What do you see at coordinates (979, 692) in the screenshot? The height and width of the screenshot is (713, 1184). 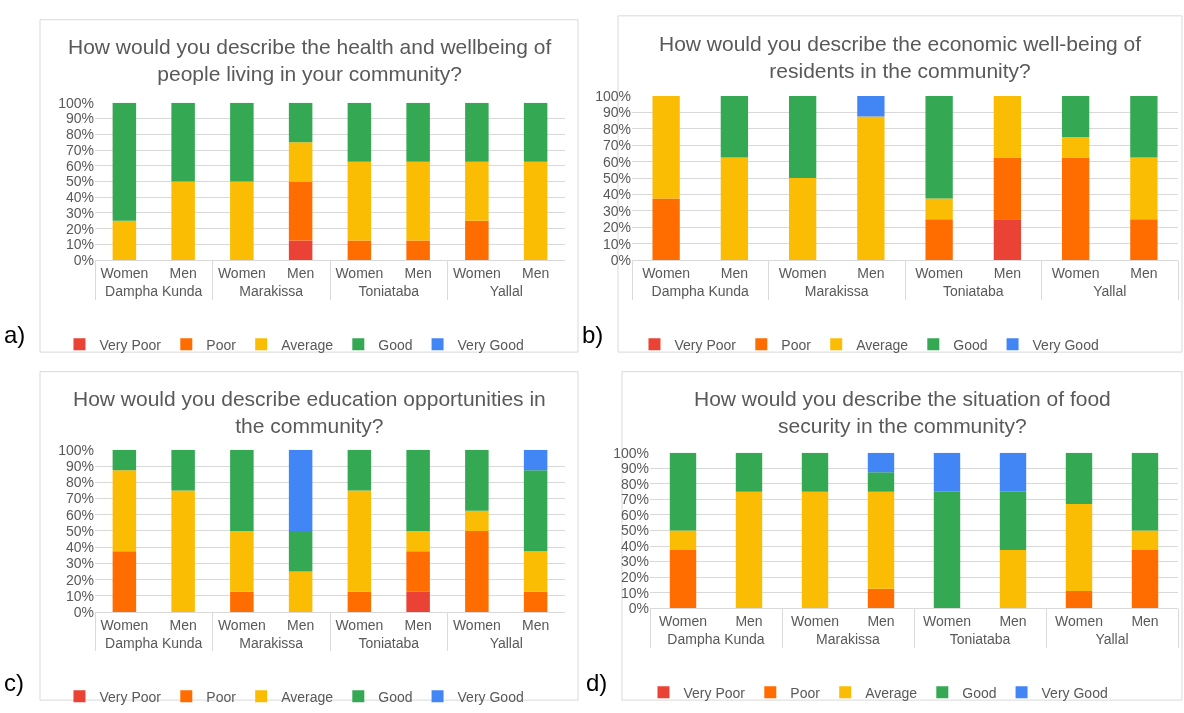 I see `legend-label: Good` at bounding box center [979, 692].